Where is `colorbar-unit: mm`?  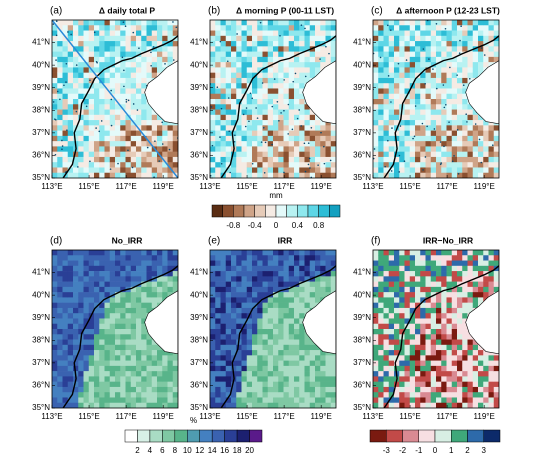
colorbar-unit: mm is located at coordinates (276, 195).